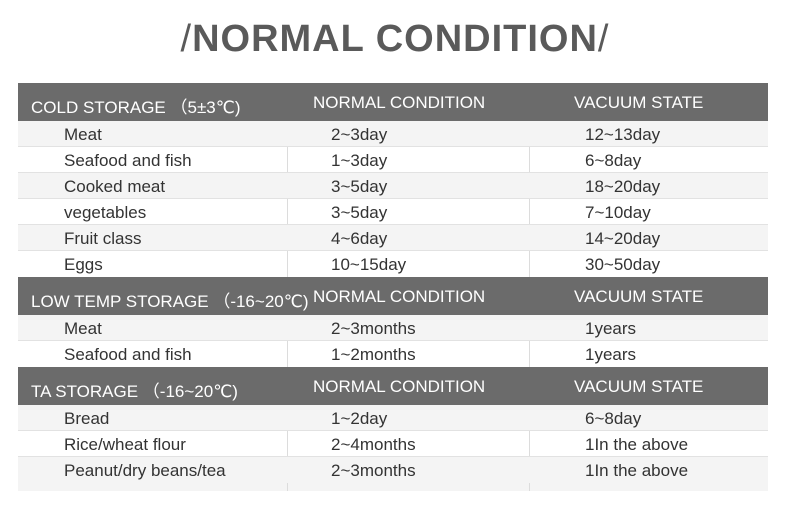  Describe the element at coordinates (623, 264) in the screenshot. I see `vacuum-duration: 30~50day` at that location.